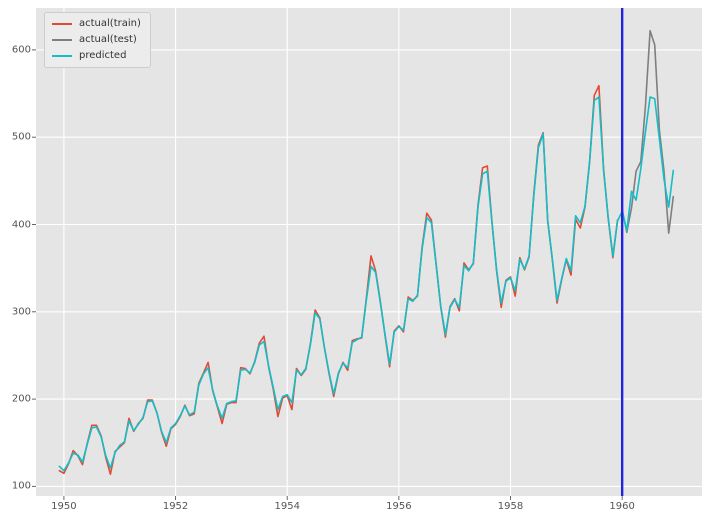  What do you see at coordinates (175, 506) in the screenshot?
I see `x-tick-label: 1952` at bounding box center [175, 506].